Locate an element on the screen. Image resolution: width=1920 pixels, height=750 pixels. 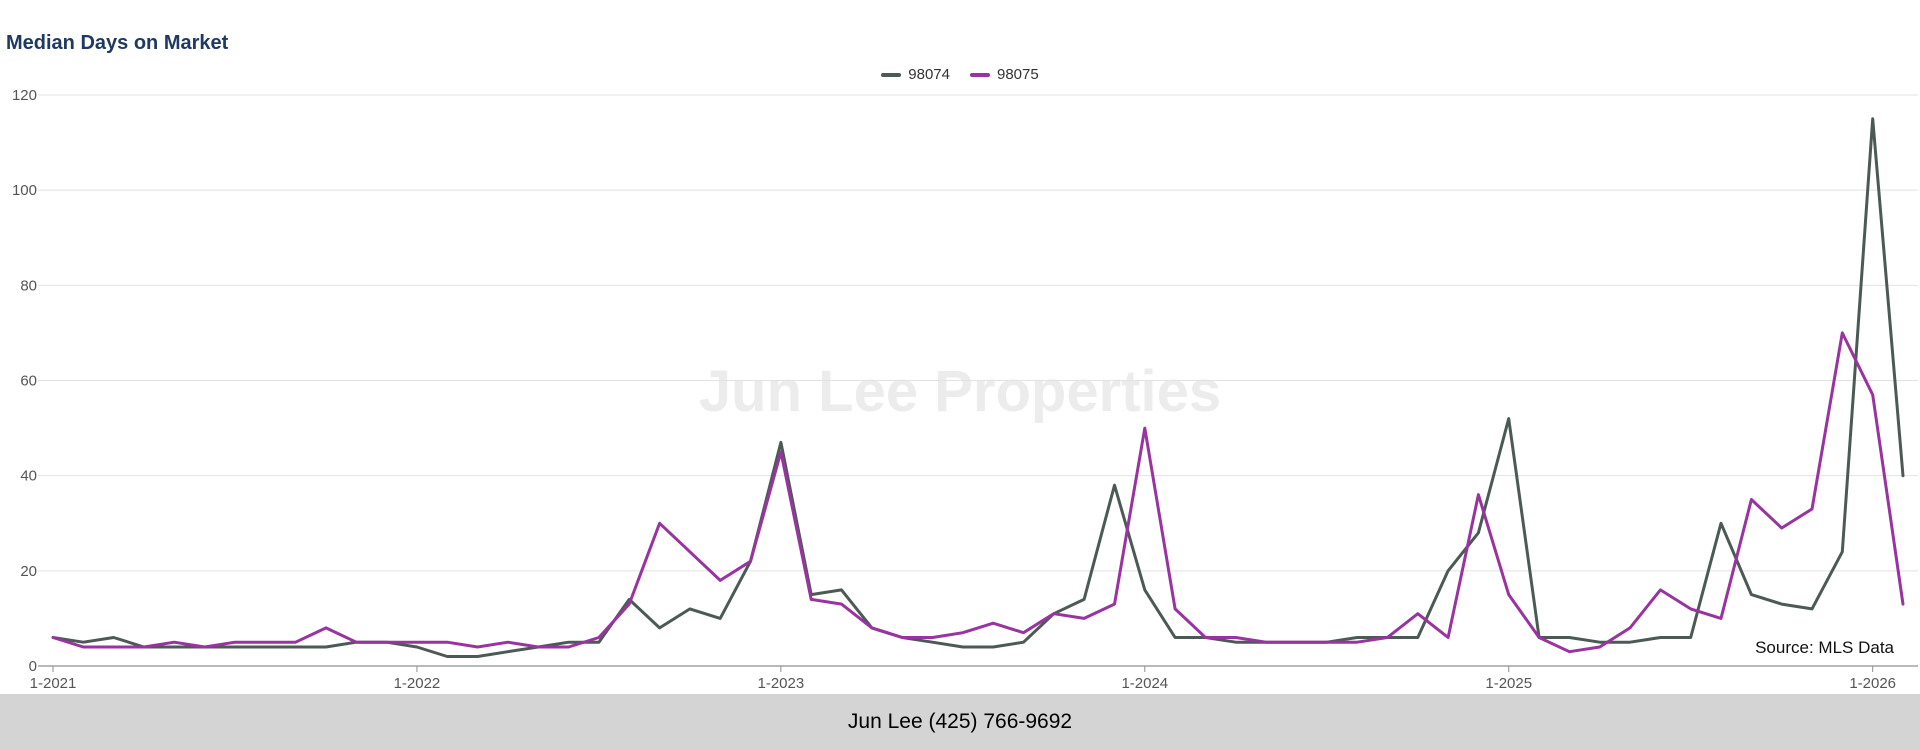
x-tick-label: 1-2025 is located at coordinates (1508, 683).